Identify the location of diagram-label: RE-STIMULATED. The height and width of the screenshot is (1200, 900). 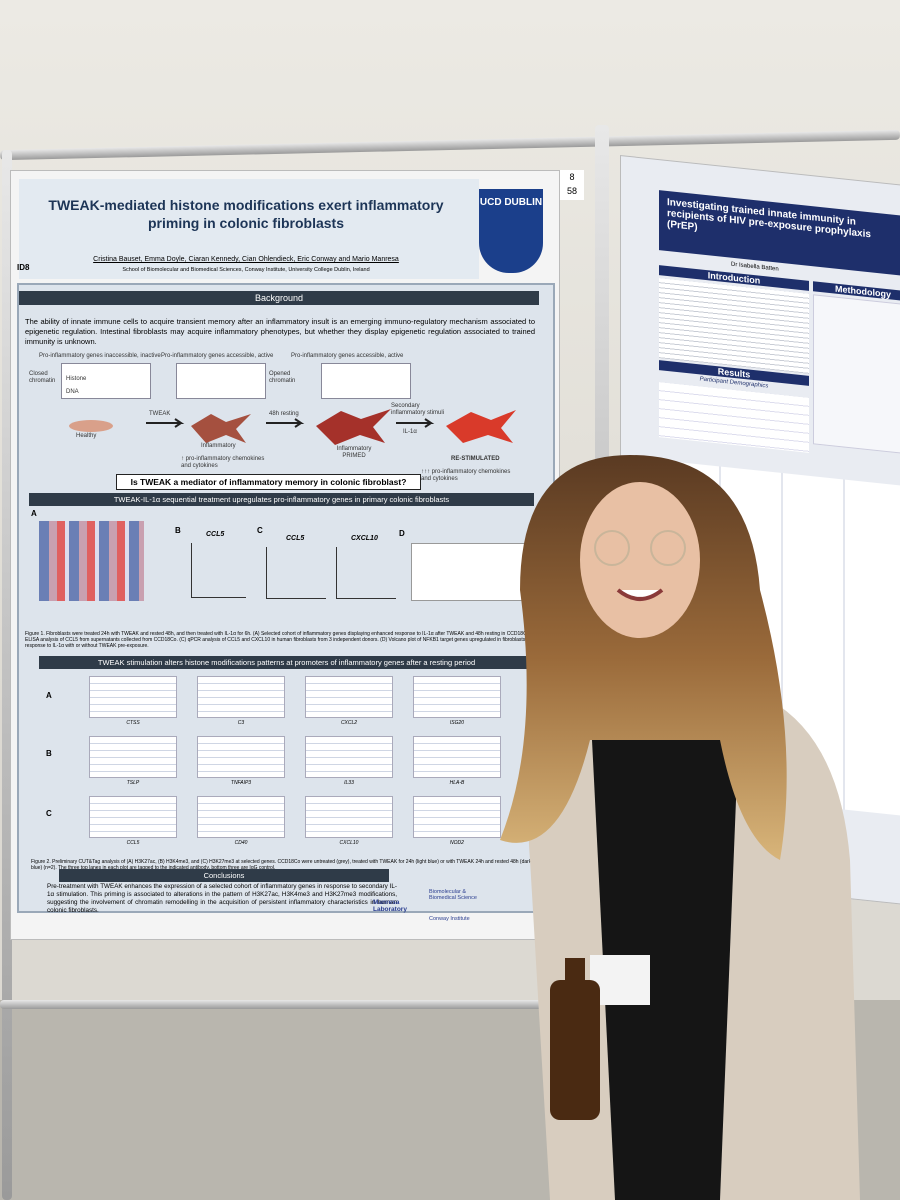
(475, 459).